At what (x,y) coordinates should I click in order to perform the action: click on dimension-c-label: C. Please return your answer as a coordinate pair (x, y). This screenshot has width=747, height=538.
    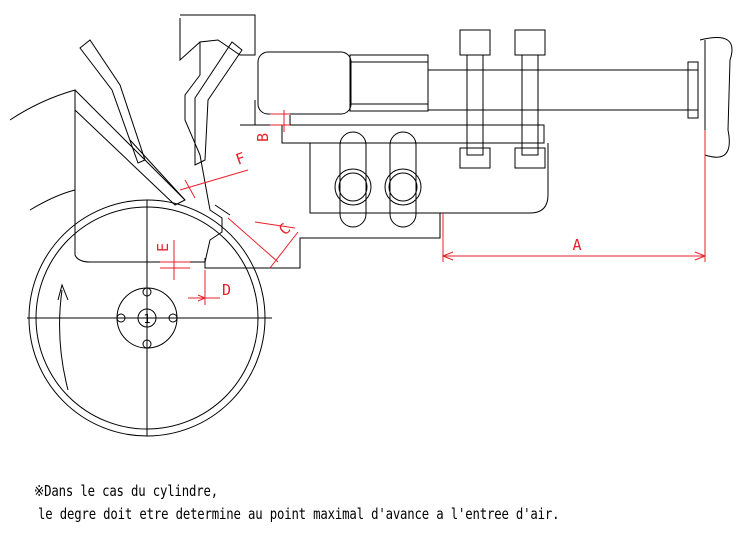
    Looking at the image, I should click on (284, 229).